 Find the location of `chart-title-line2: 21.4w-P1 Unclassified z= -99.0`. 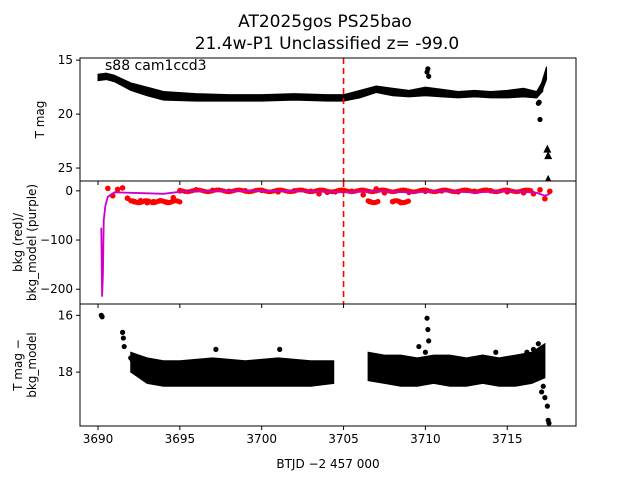

chart-title-line2: 21.4w-P1 Unclassified z= -99.0 is located at coordinates (327, 44).